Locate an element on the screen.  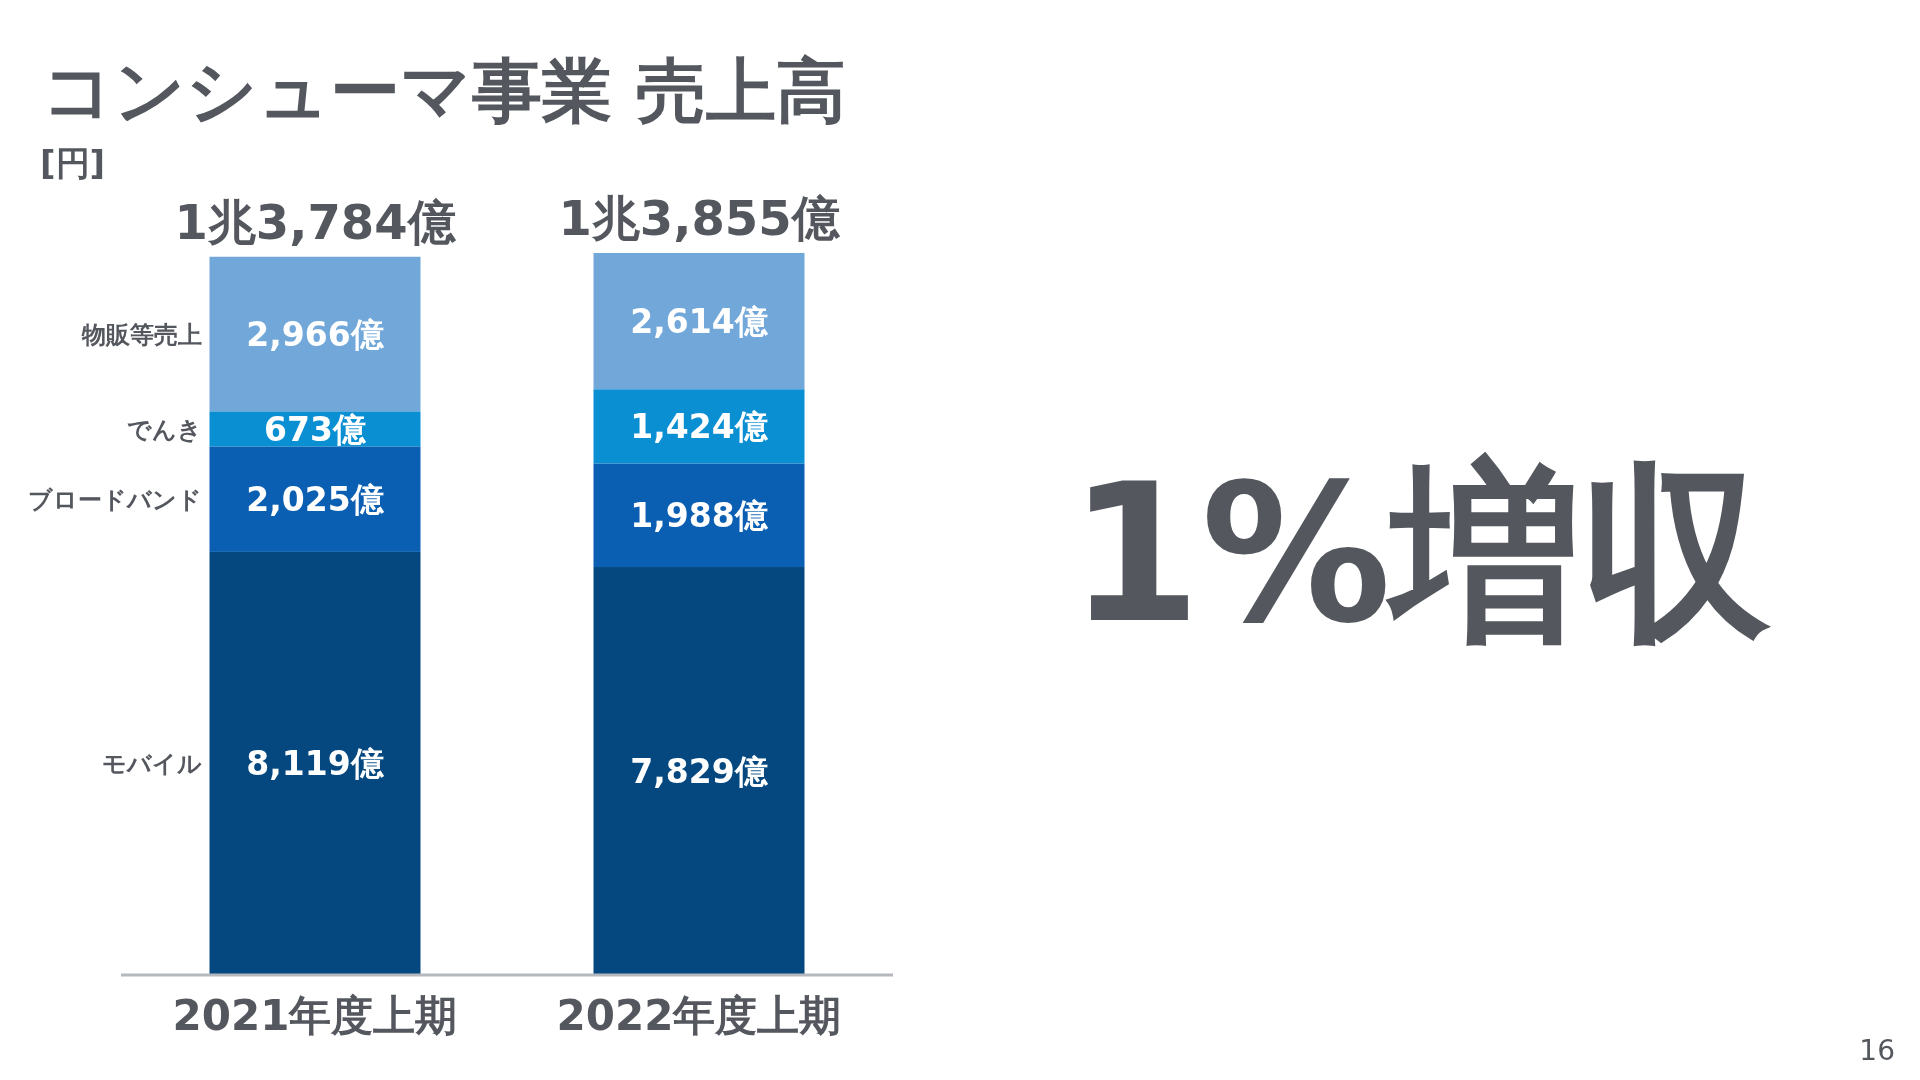
data-label: 2,614億 is located at coordinates (699, 322).